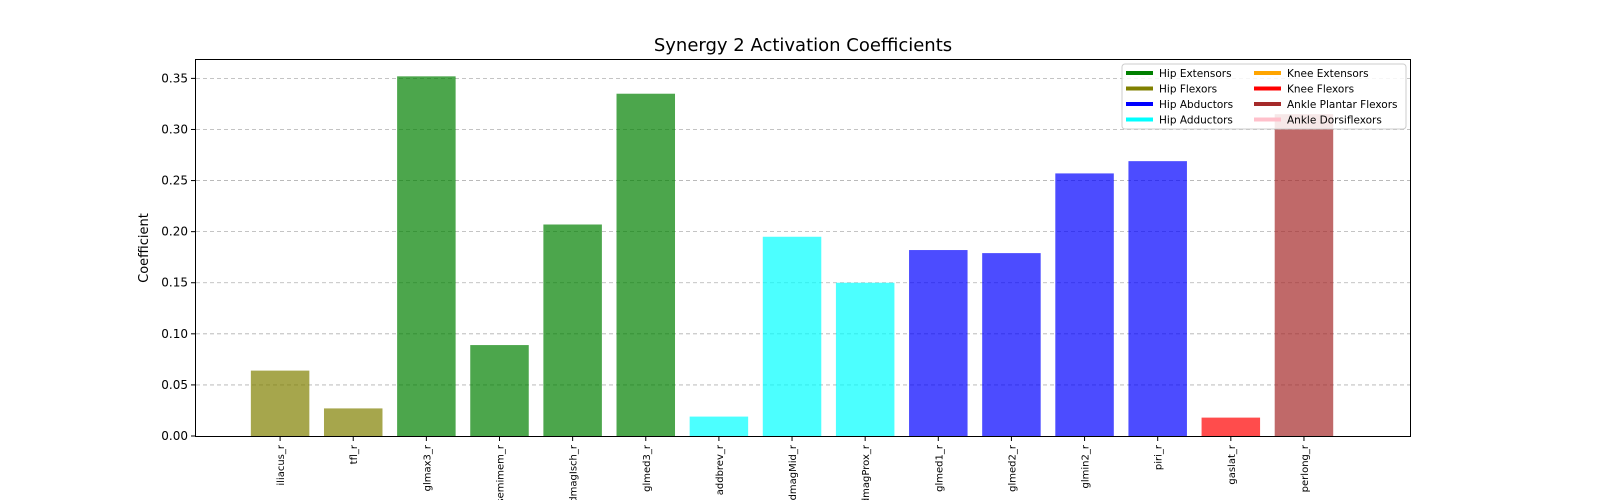  Describe the element at coordinates (574, 472) in the screenshot. I see `x-tick-label: addmagIsch_r` at that location.